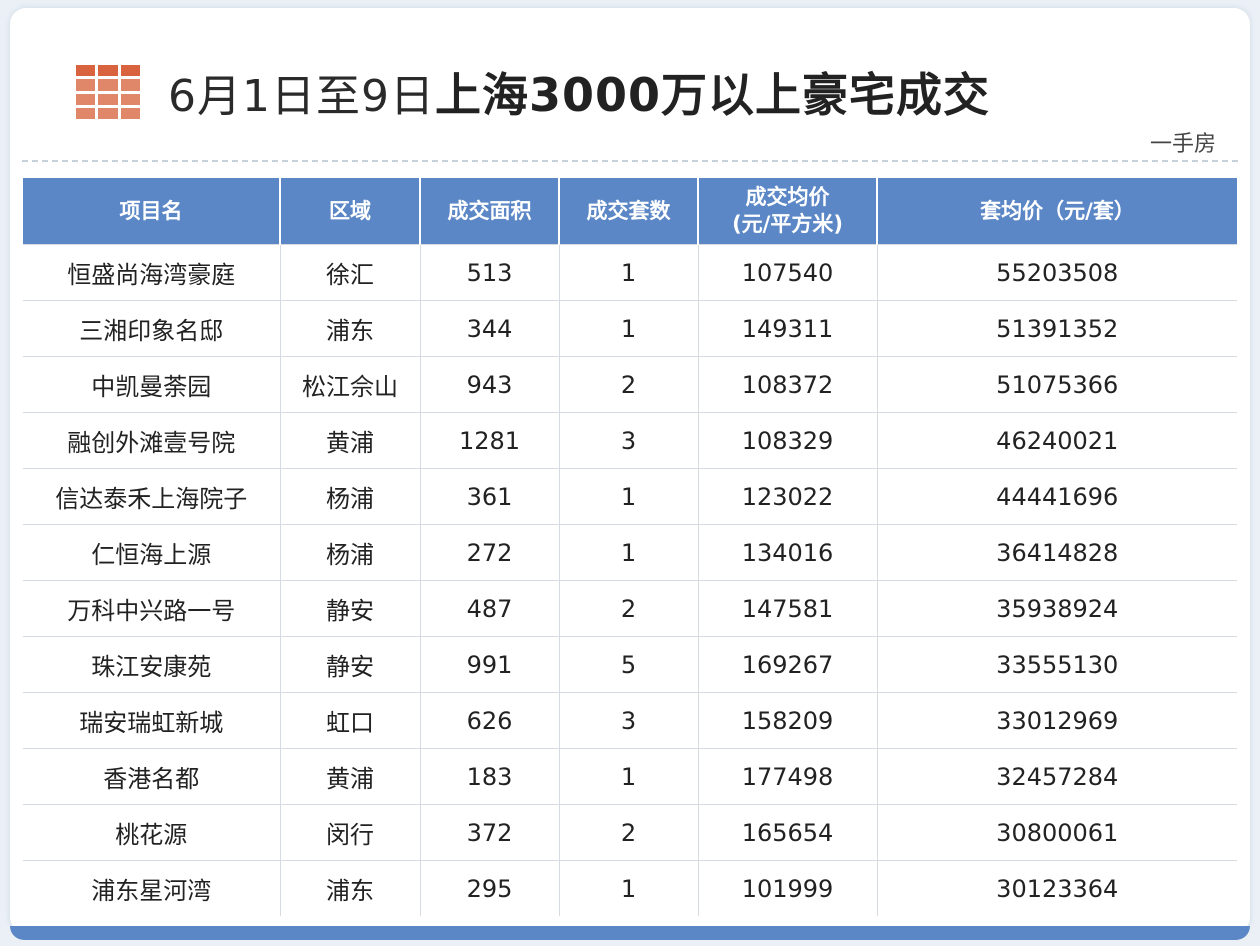 This screenshot has height=946, width=1260. Describe the element at coordinates (787, 832) in the screenshot. I see `cell-avg-price-sqm: 165654` at that location.